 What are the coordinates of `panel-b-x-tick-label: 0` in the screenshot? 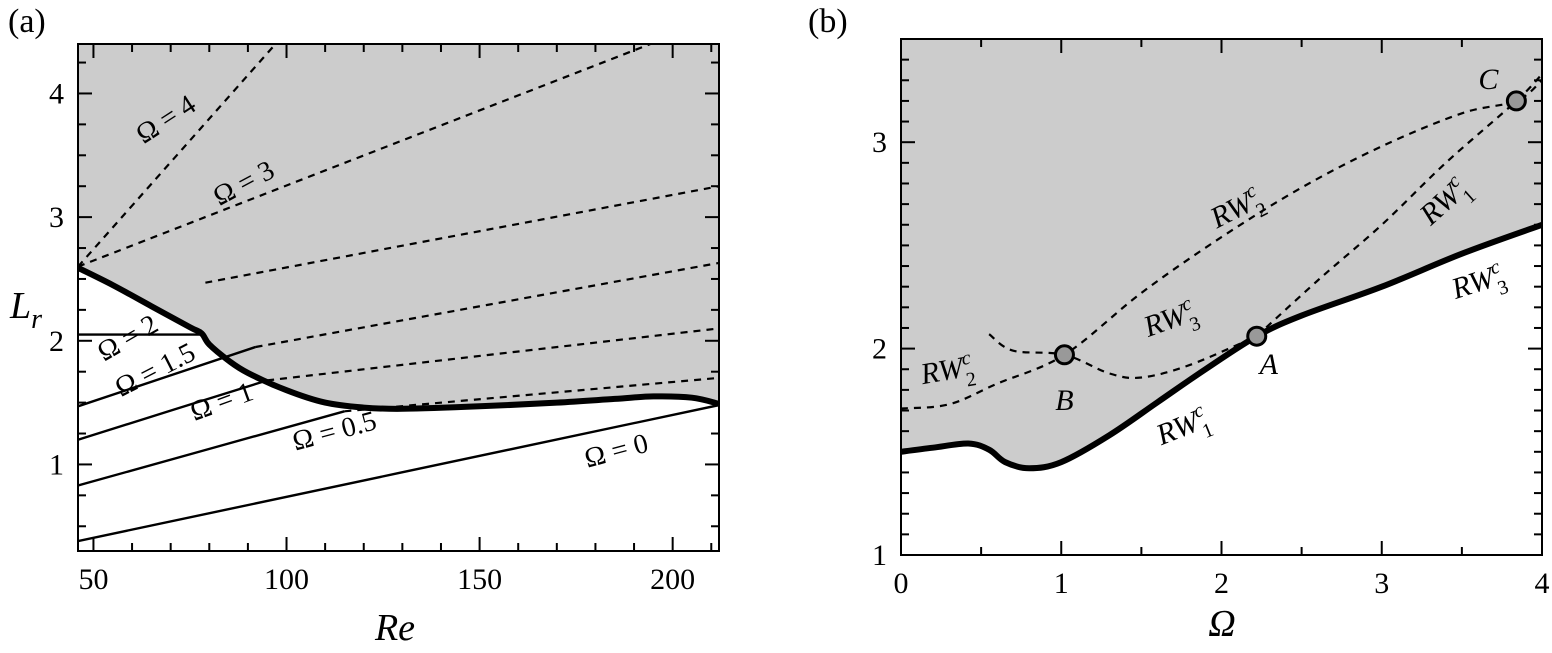 It's located at (901, 583).